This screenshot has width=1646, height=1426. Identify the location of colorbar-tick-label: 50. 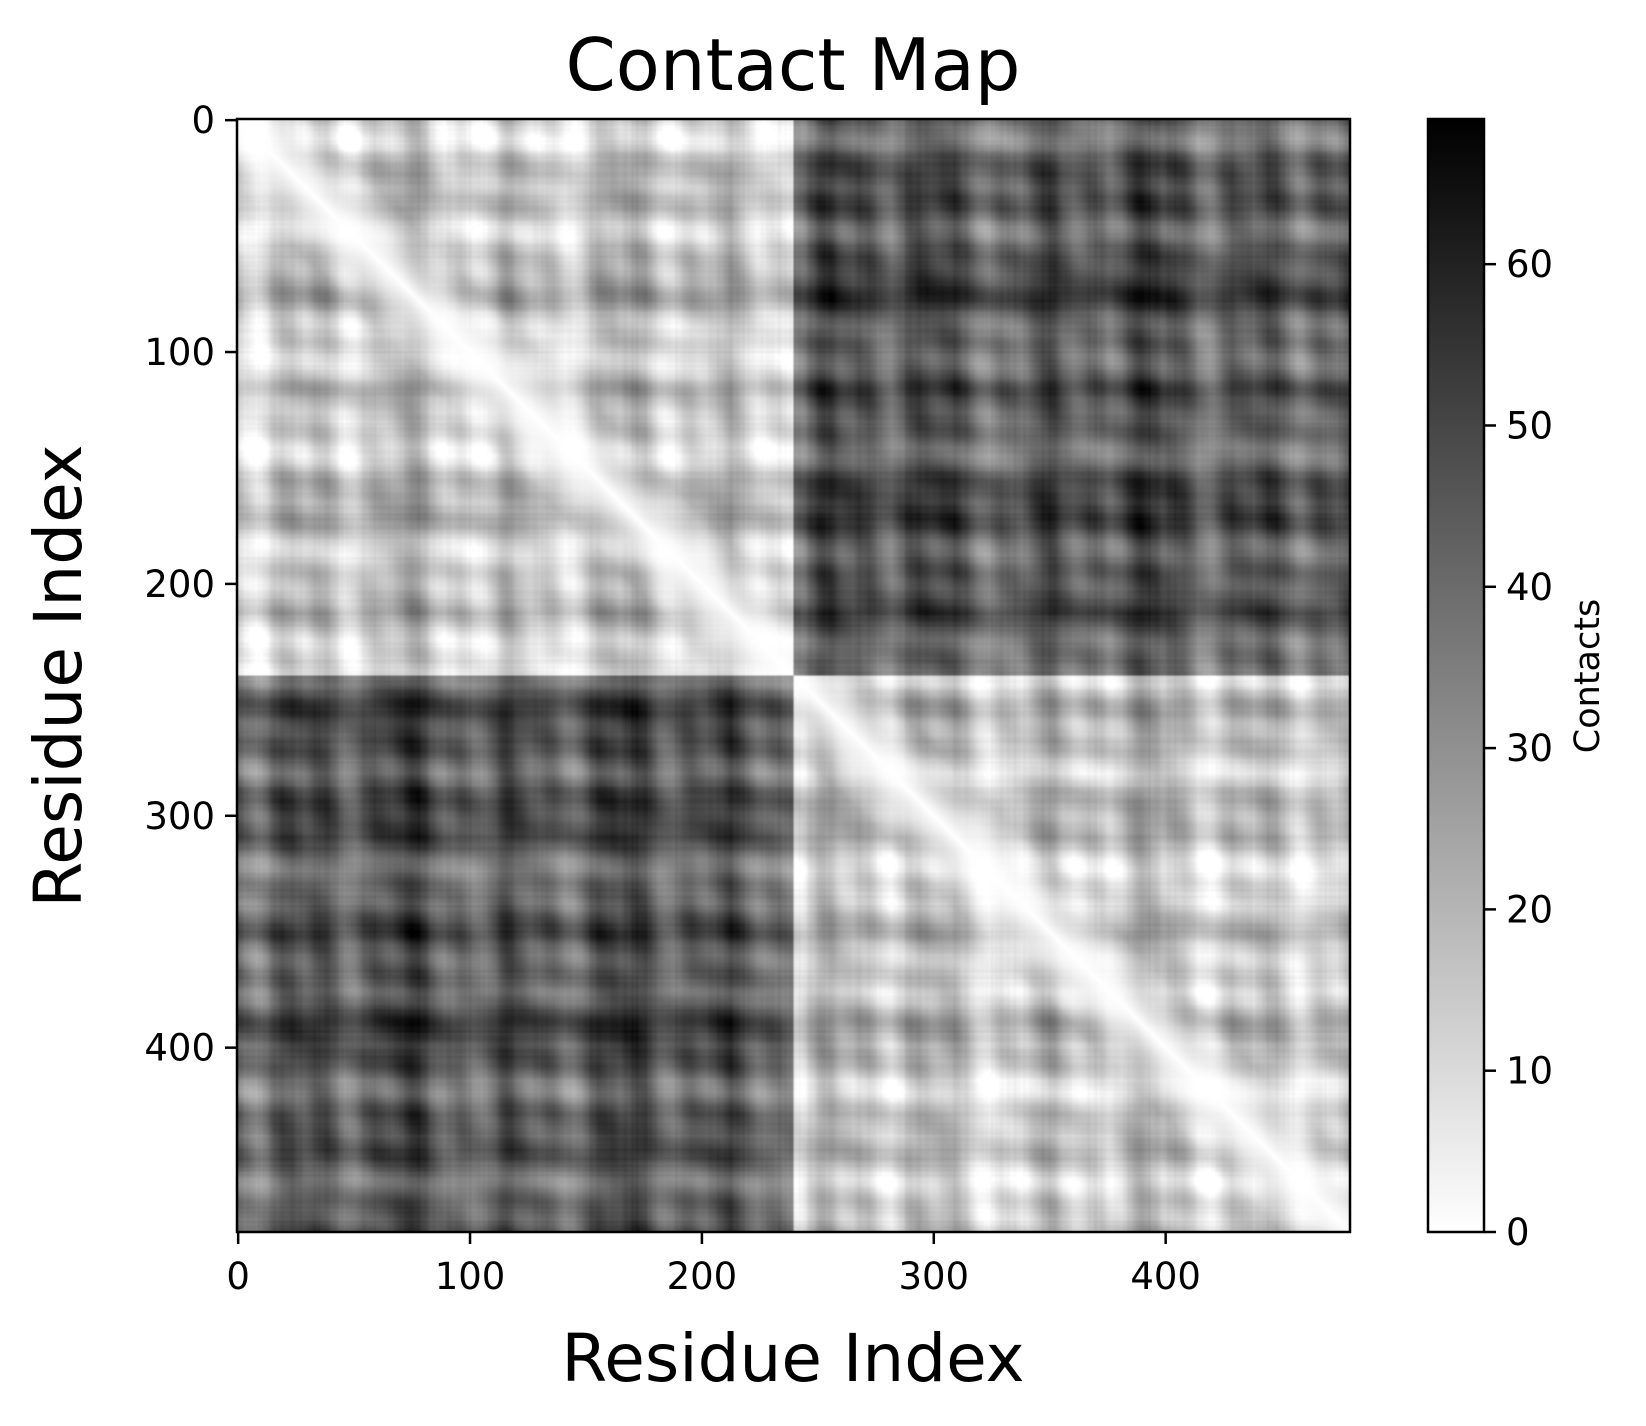
(1529, 425).